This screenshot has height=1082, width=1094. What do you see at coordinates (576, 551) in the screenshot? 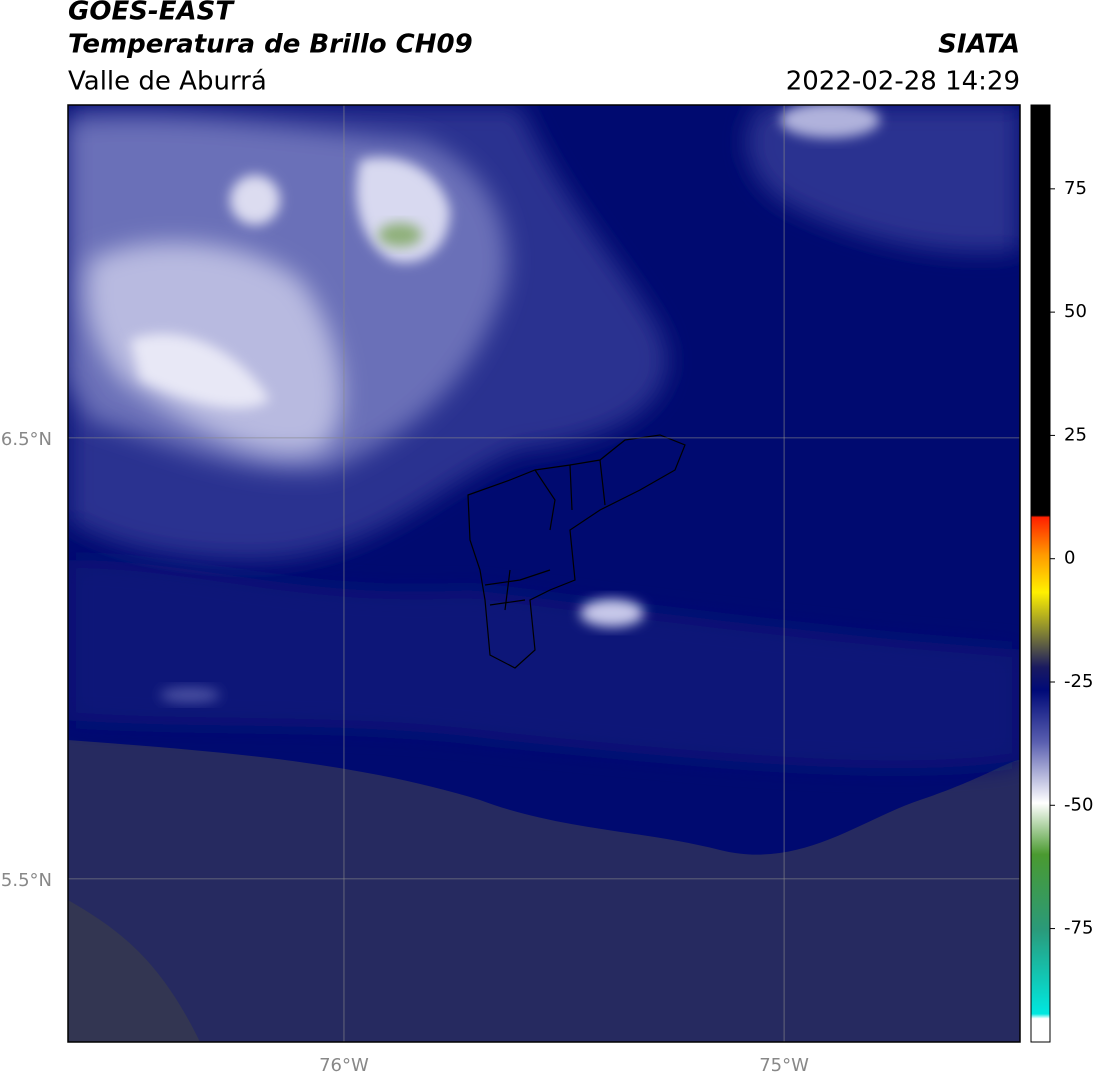
I see `municipal-boundaries` at bounding box center [576, 551].